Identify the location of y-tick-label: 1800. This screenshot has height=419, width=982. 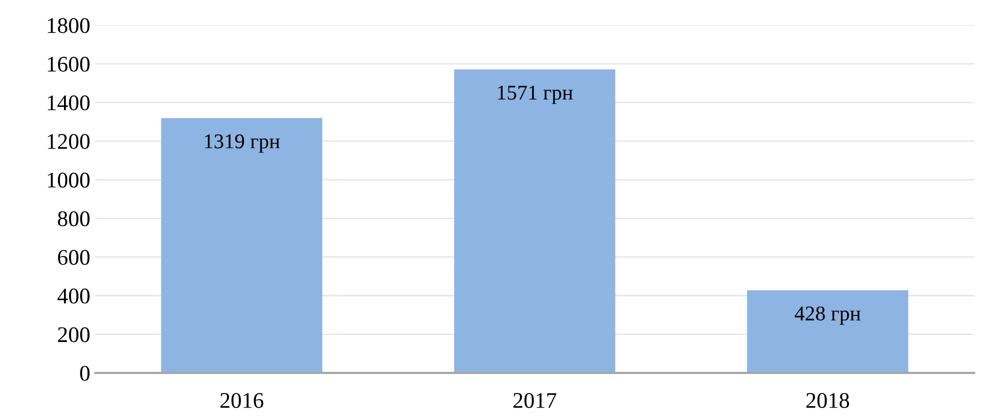
(69, 26).